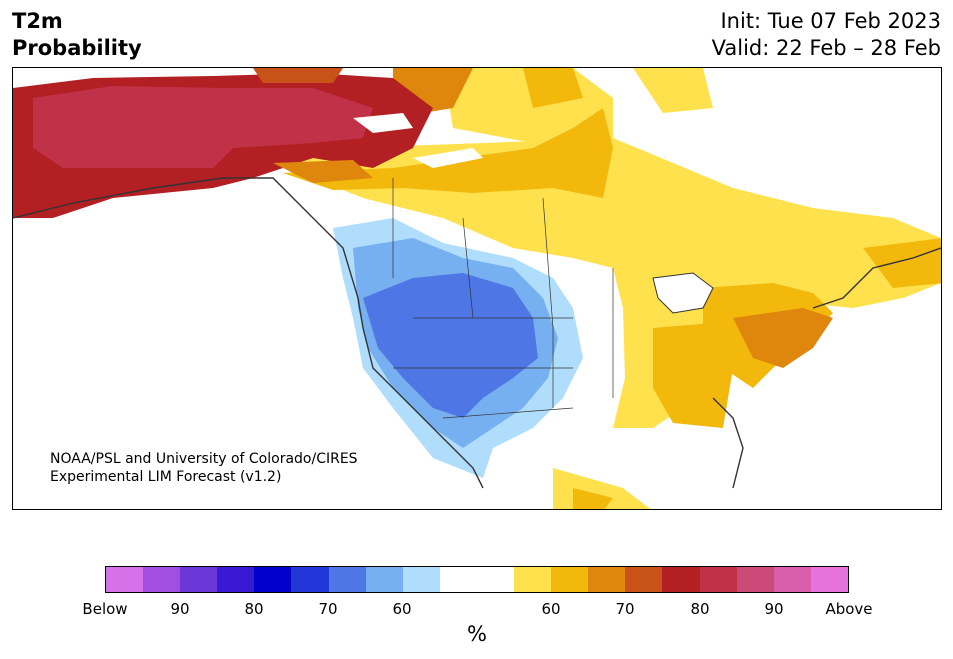  I want to click on title-variable: T2m, so click(37, 21).